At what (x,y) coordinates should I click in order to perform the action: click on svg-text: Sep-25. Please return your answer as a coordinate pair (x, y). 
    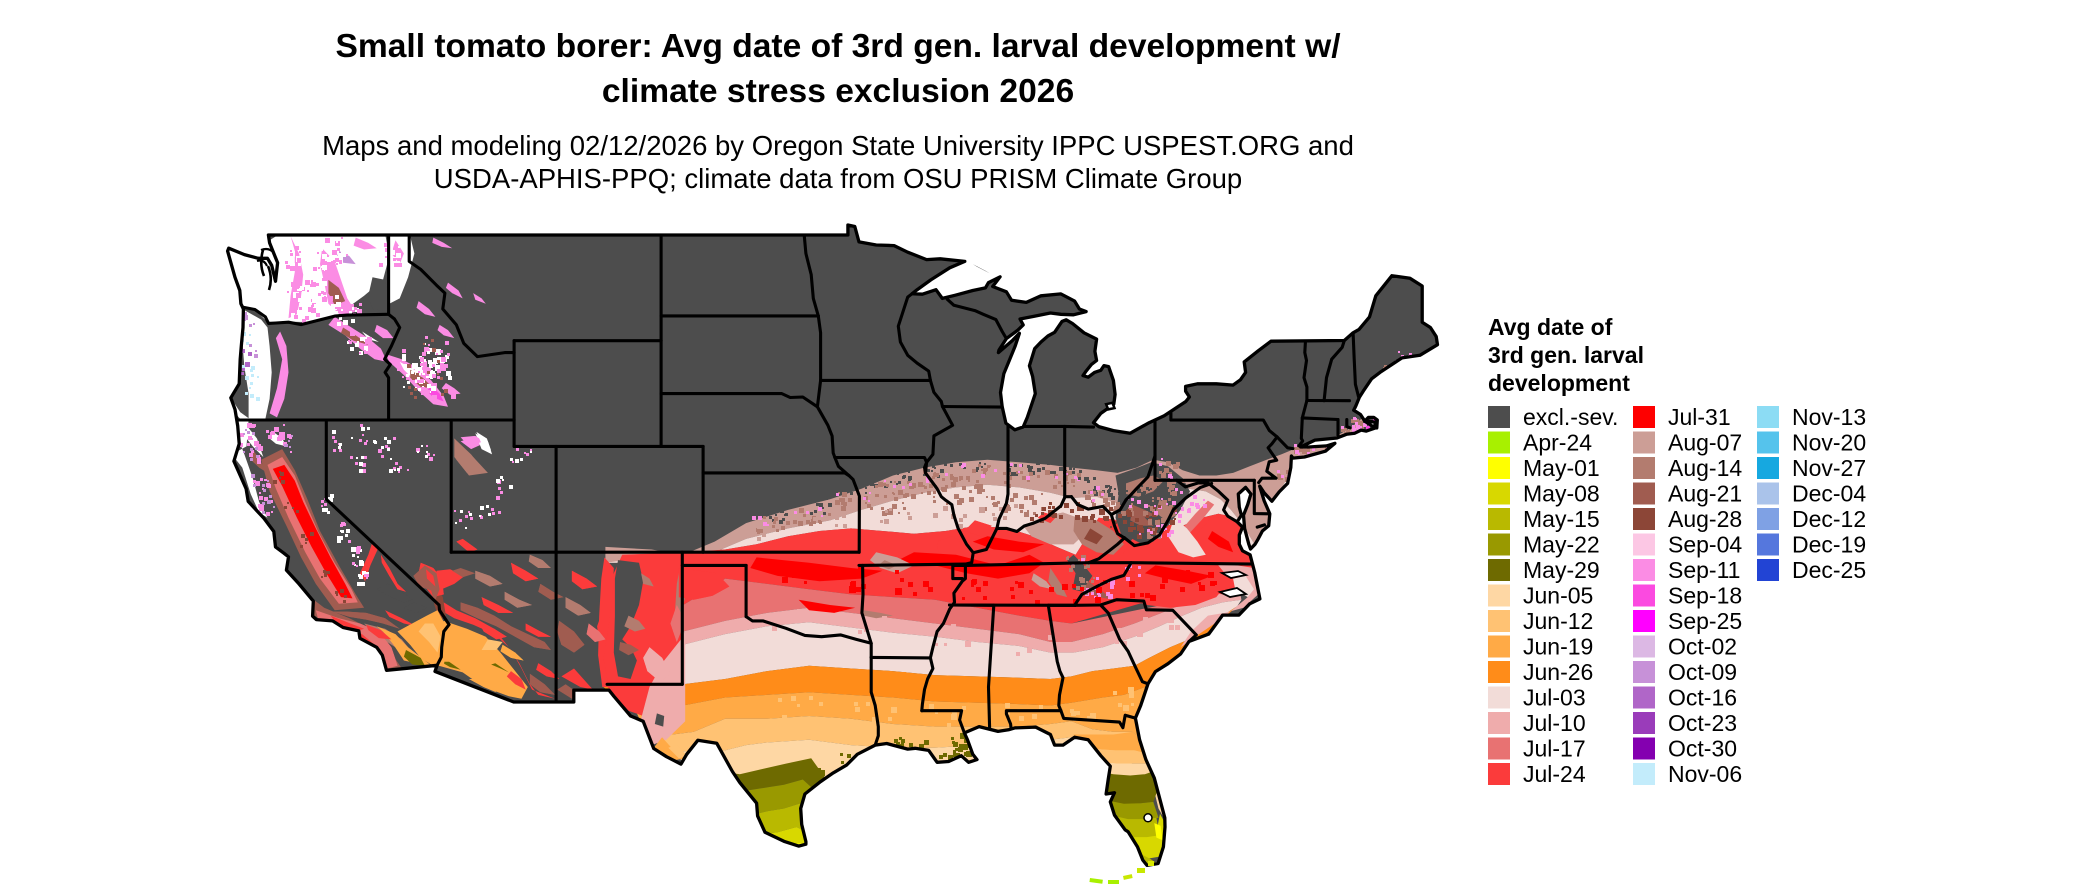
    Looking at the image, I should click on (1705, 621).